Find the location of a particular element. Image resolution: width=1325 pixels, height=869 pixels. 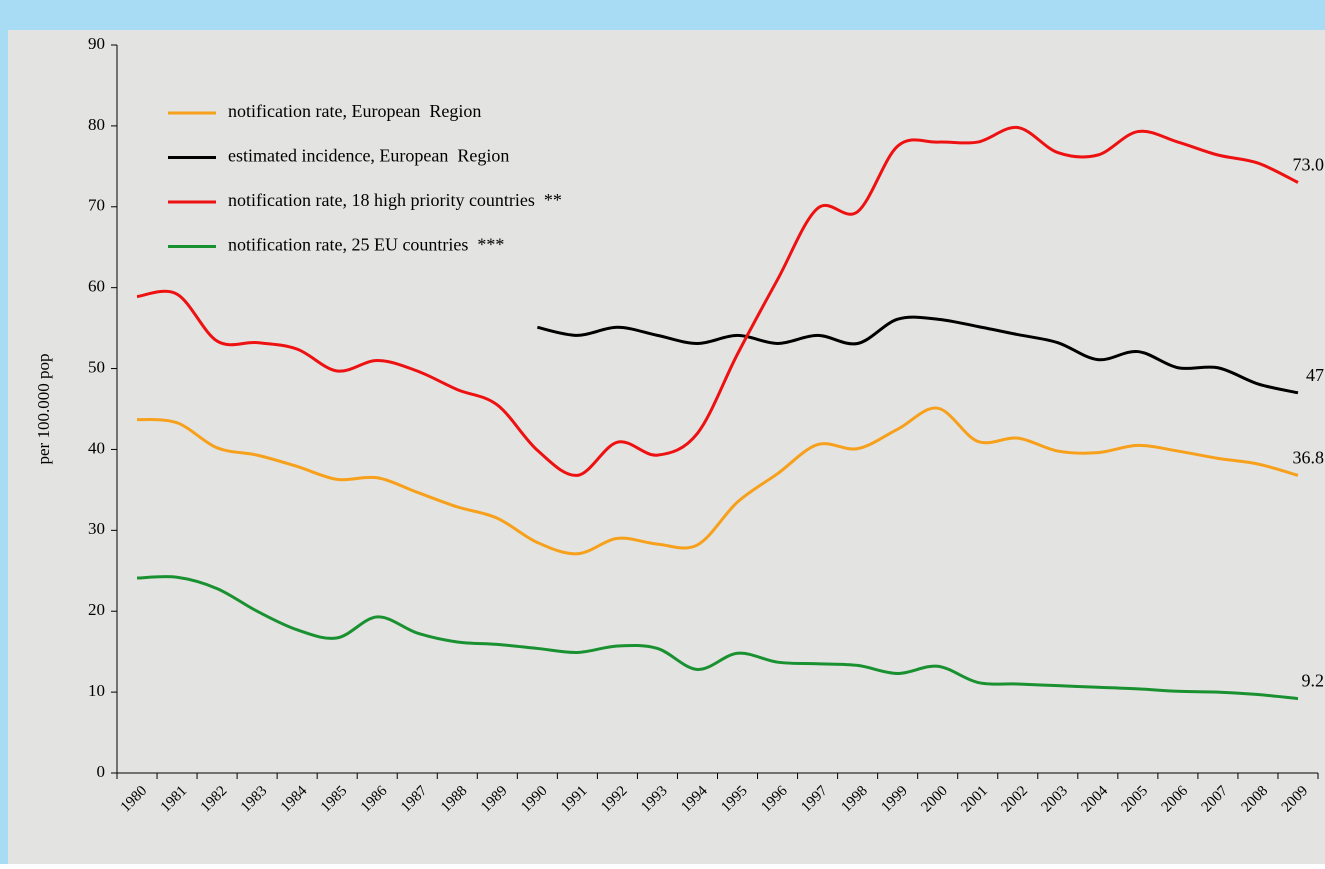

y-tick-label: 0 is located at coordinates (101, 771).